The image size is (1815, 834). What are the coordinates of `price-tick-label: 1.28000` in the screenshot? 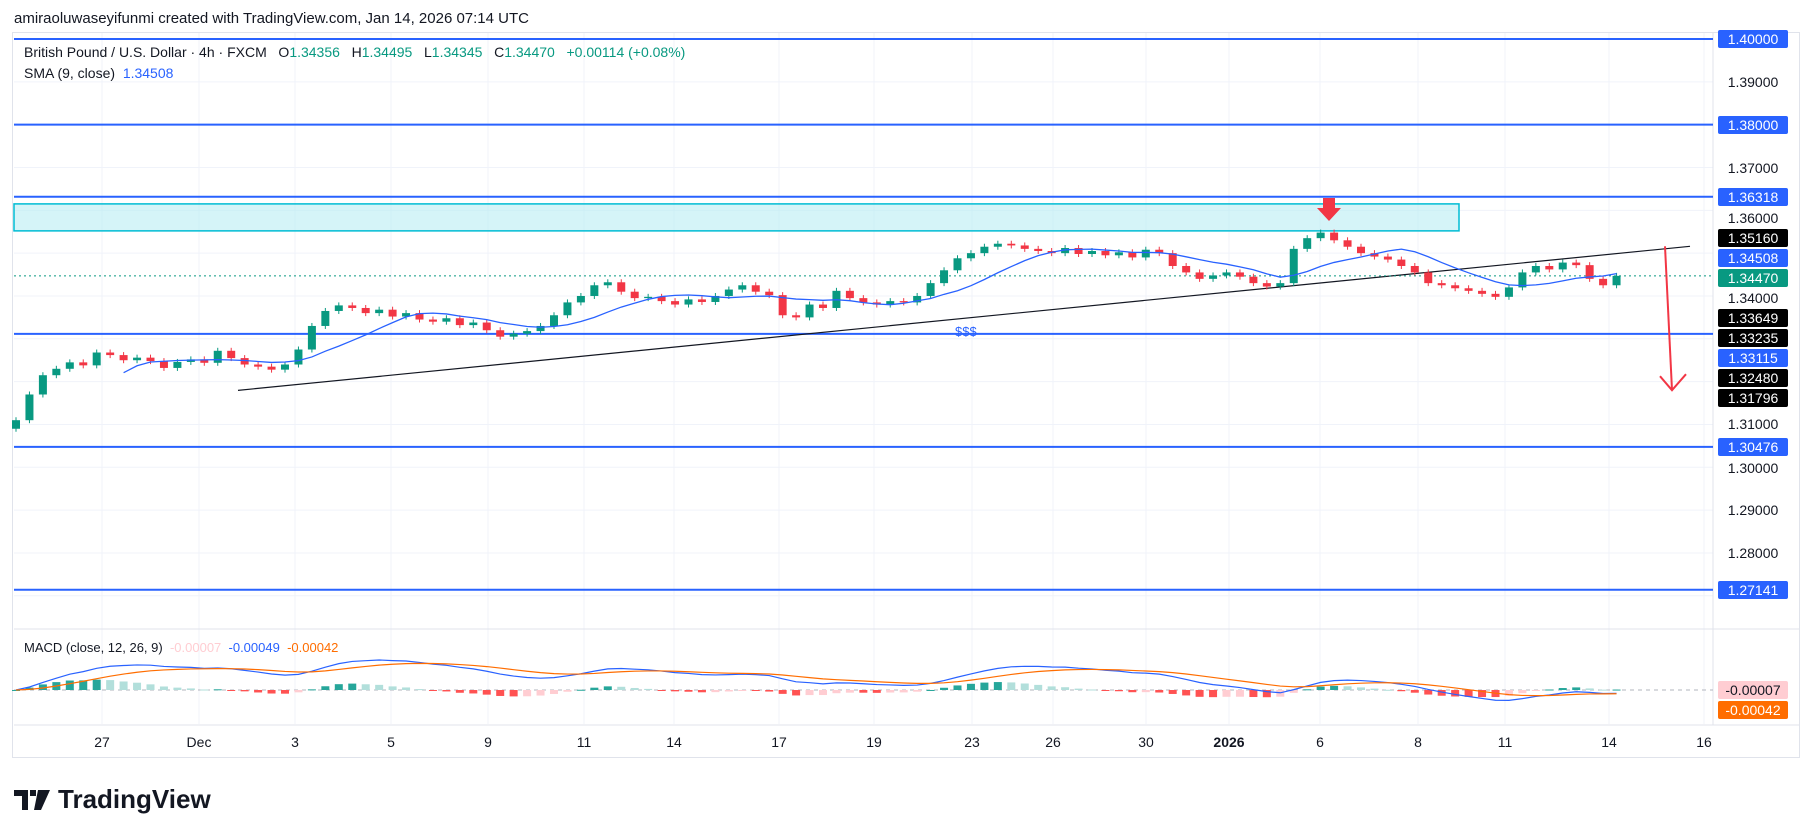 It's located at (1753, 553).